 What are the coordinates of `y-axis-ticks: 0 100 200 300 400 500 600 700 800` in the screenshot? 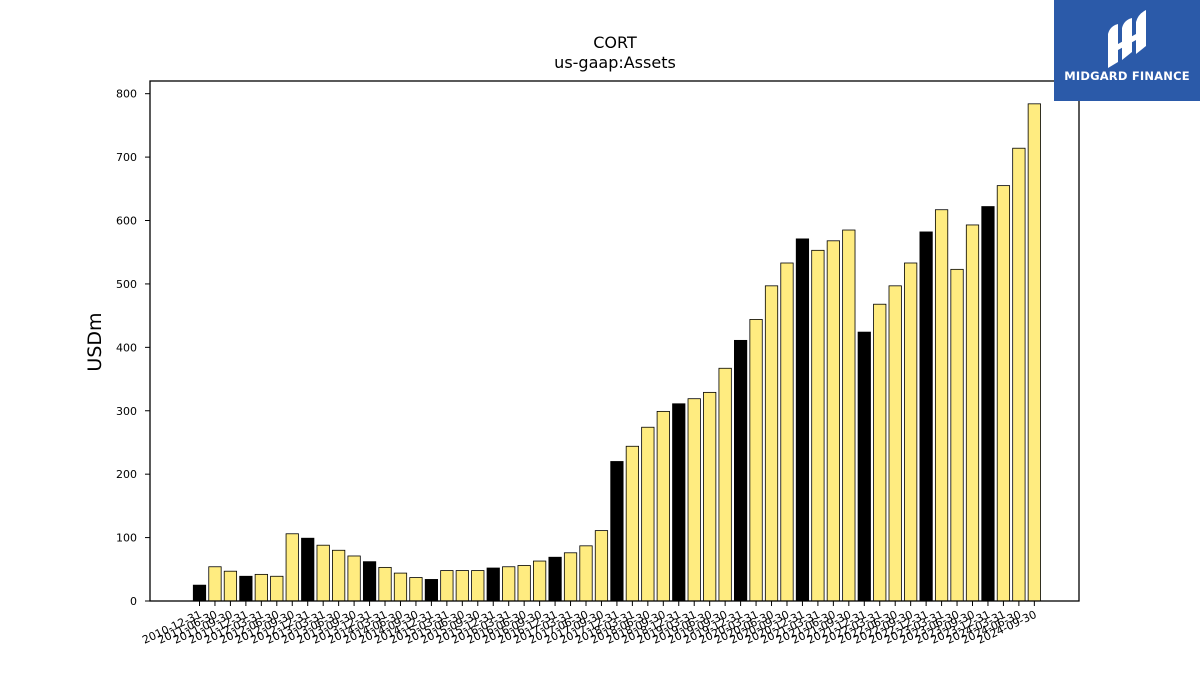 It's located at (133, 348).